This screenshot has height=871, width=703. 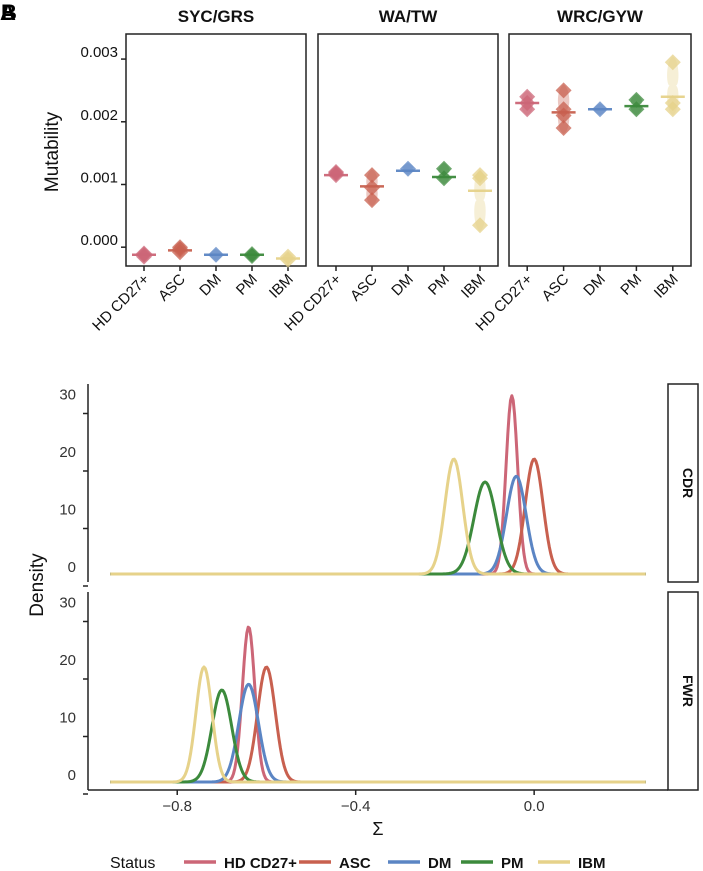 What do you see at coordinates (132, 863) in the screenshot?
I see `legend-title: Status` at bounding box center [132, 863].